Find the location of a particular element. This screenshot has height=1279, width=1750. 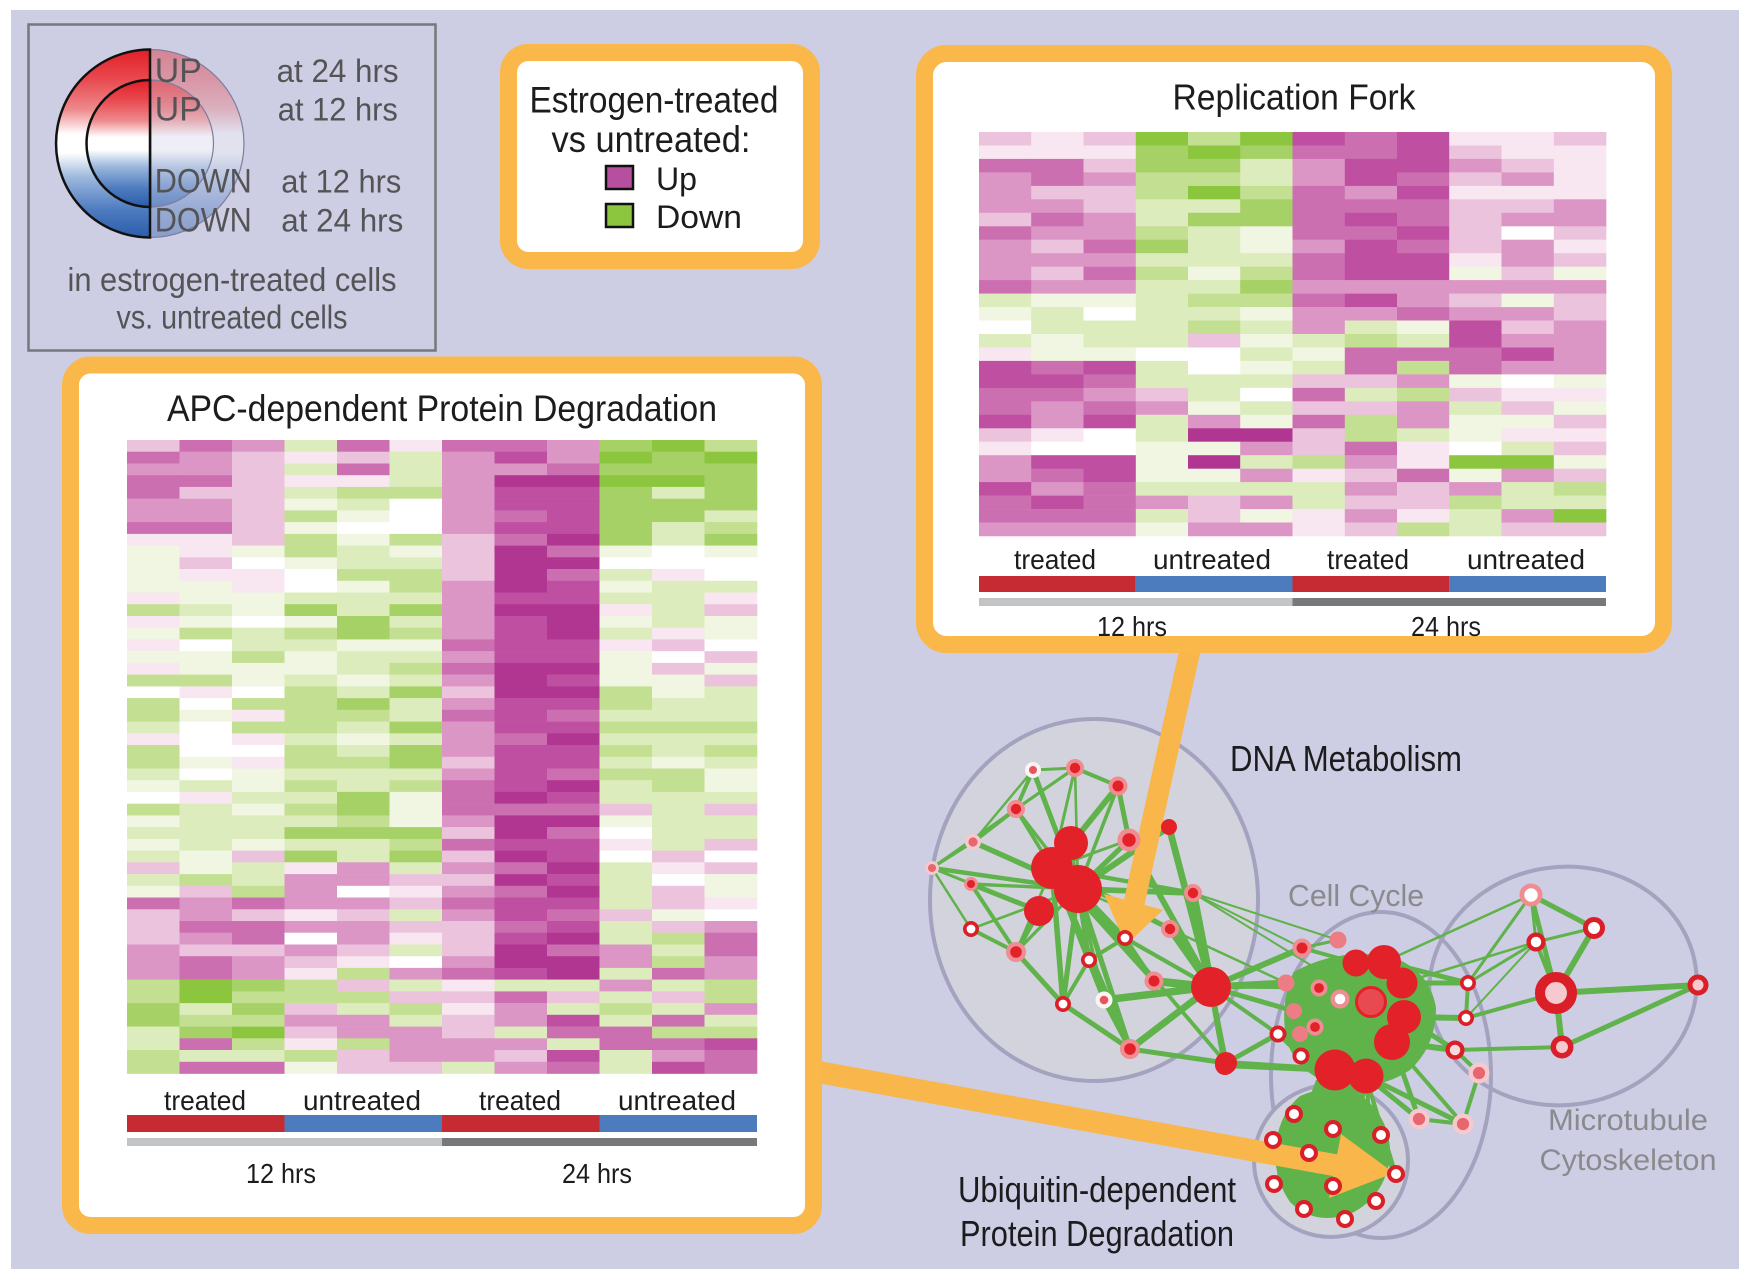

svg-text: Protein Degradation is located at coordinates (1097, 1233).